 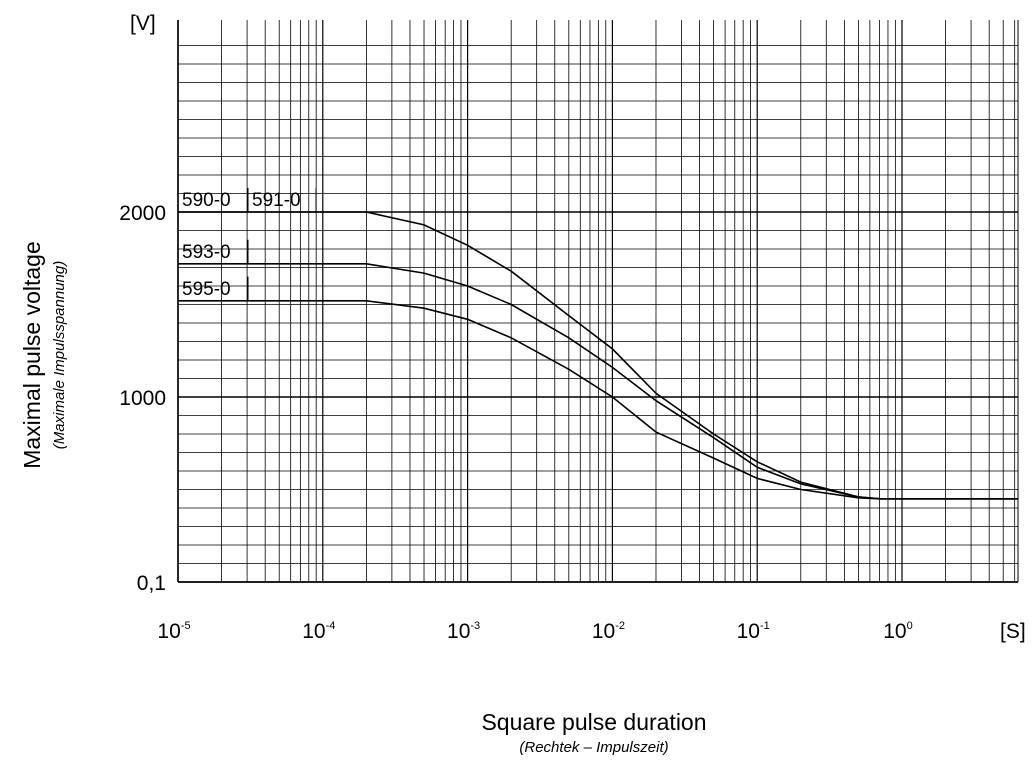 I want to click on series-label-590-0: 590-0, so click(x=206, y=200).